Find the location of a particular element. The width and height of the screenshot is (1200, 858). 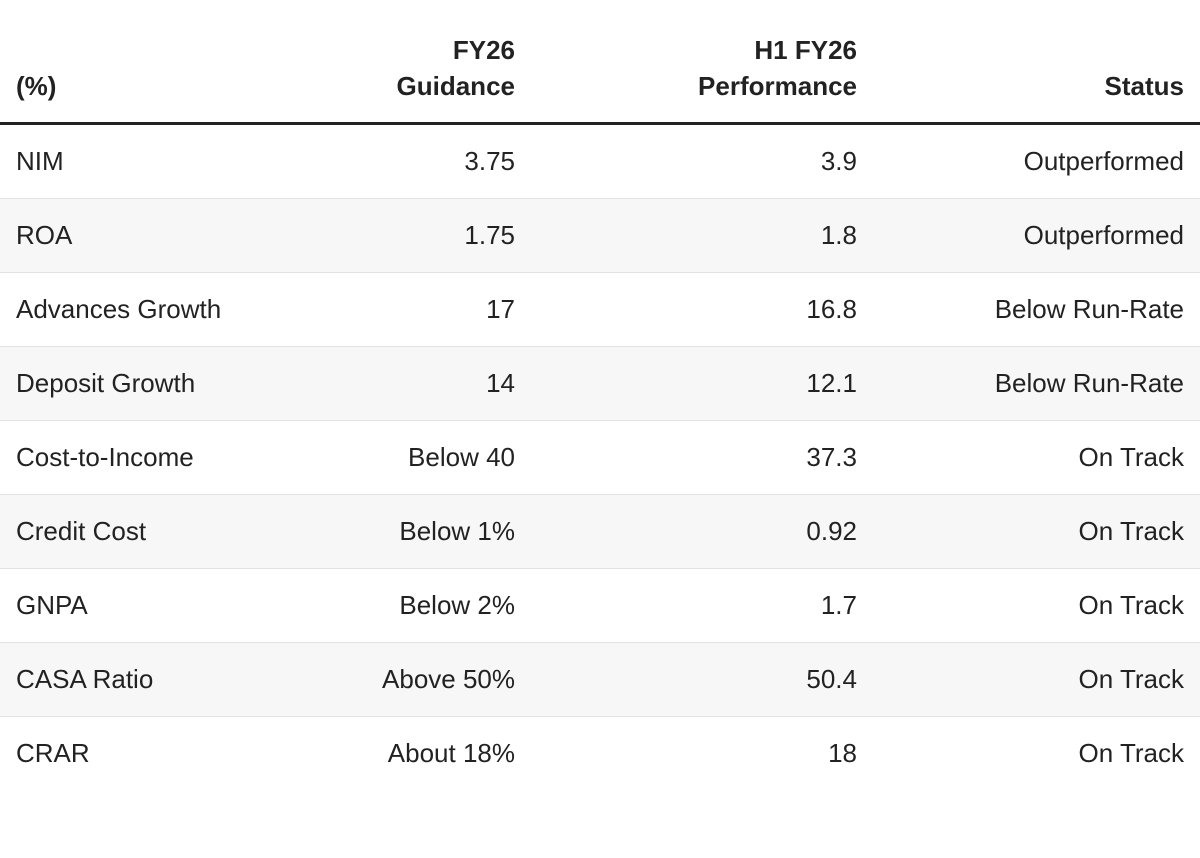

table-cell: 14 is located at coordinates (403, 383).